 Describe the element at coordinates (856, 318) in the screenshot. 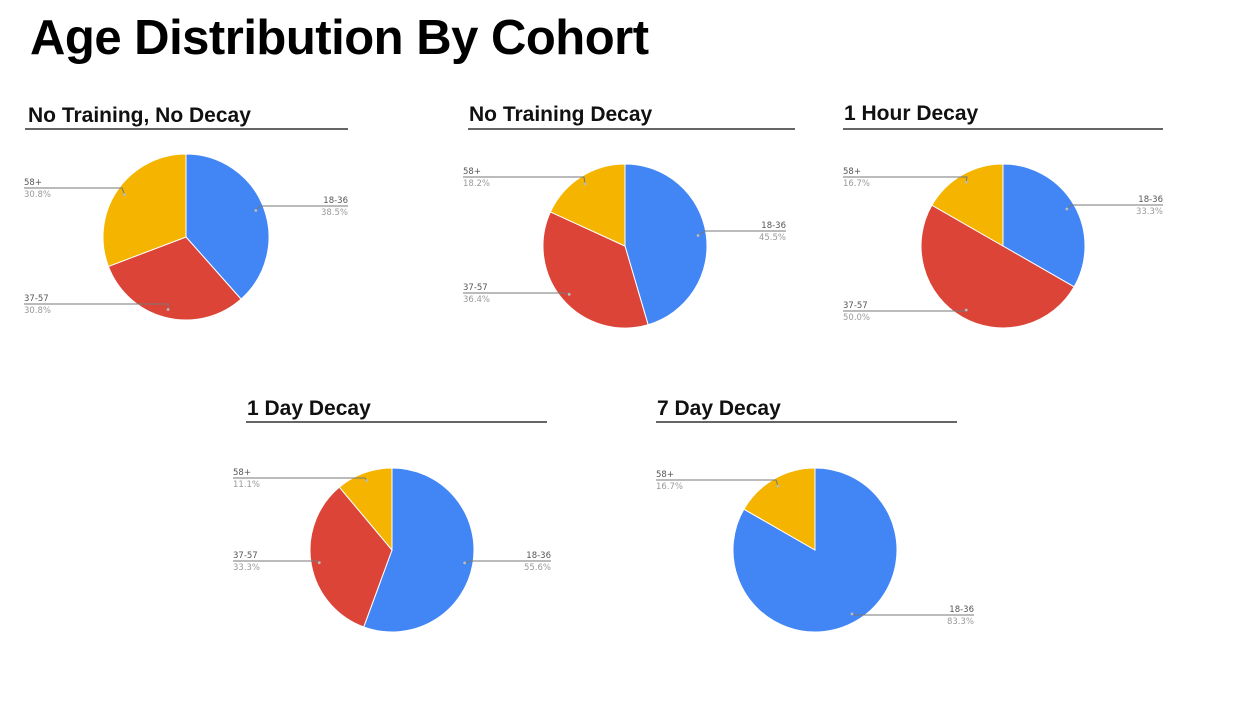

I see `slice-percentage: 50.0%` at that location.